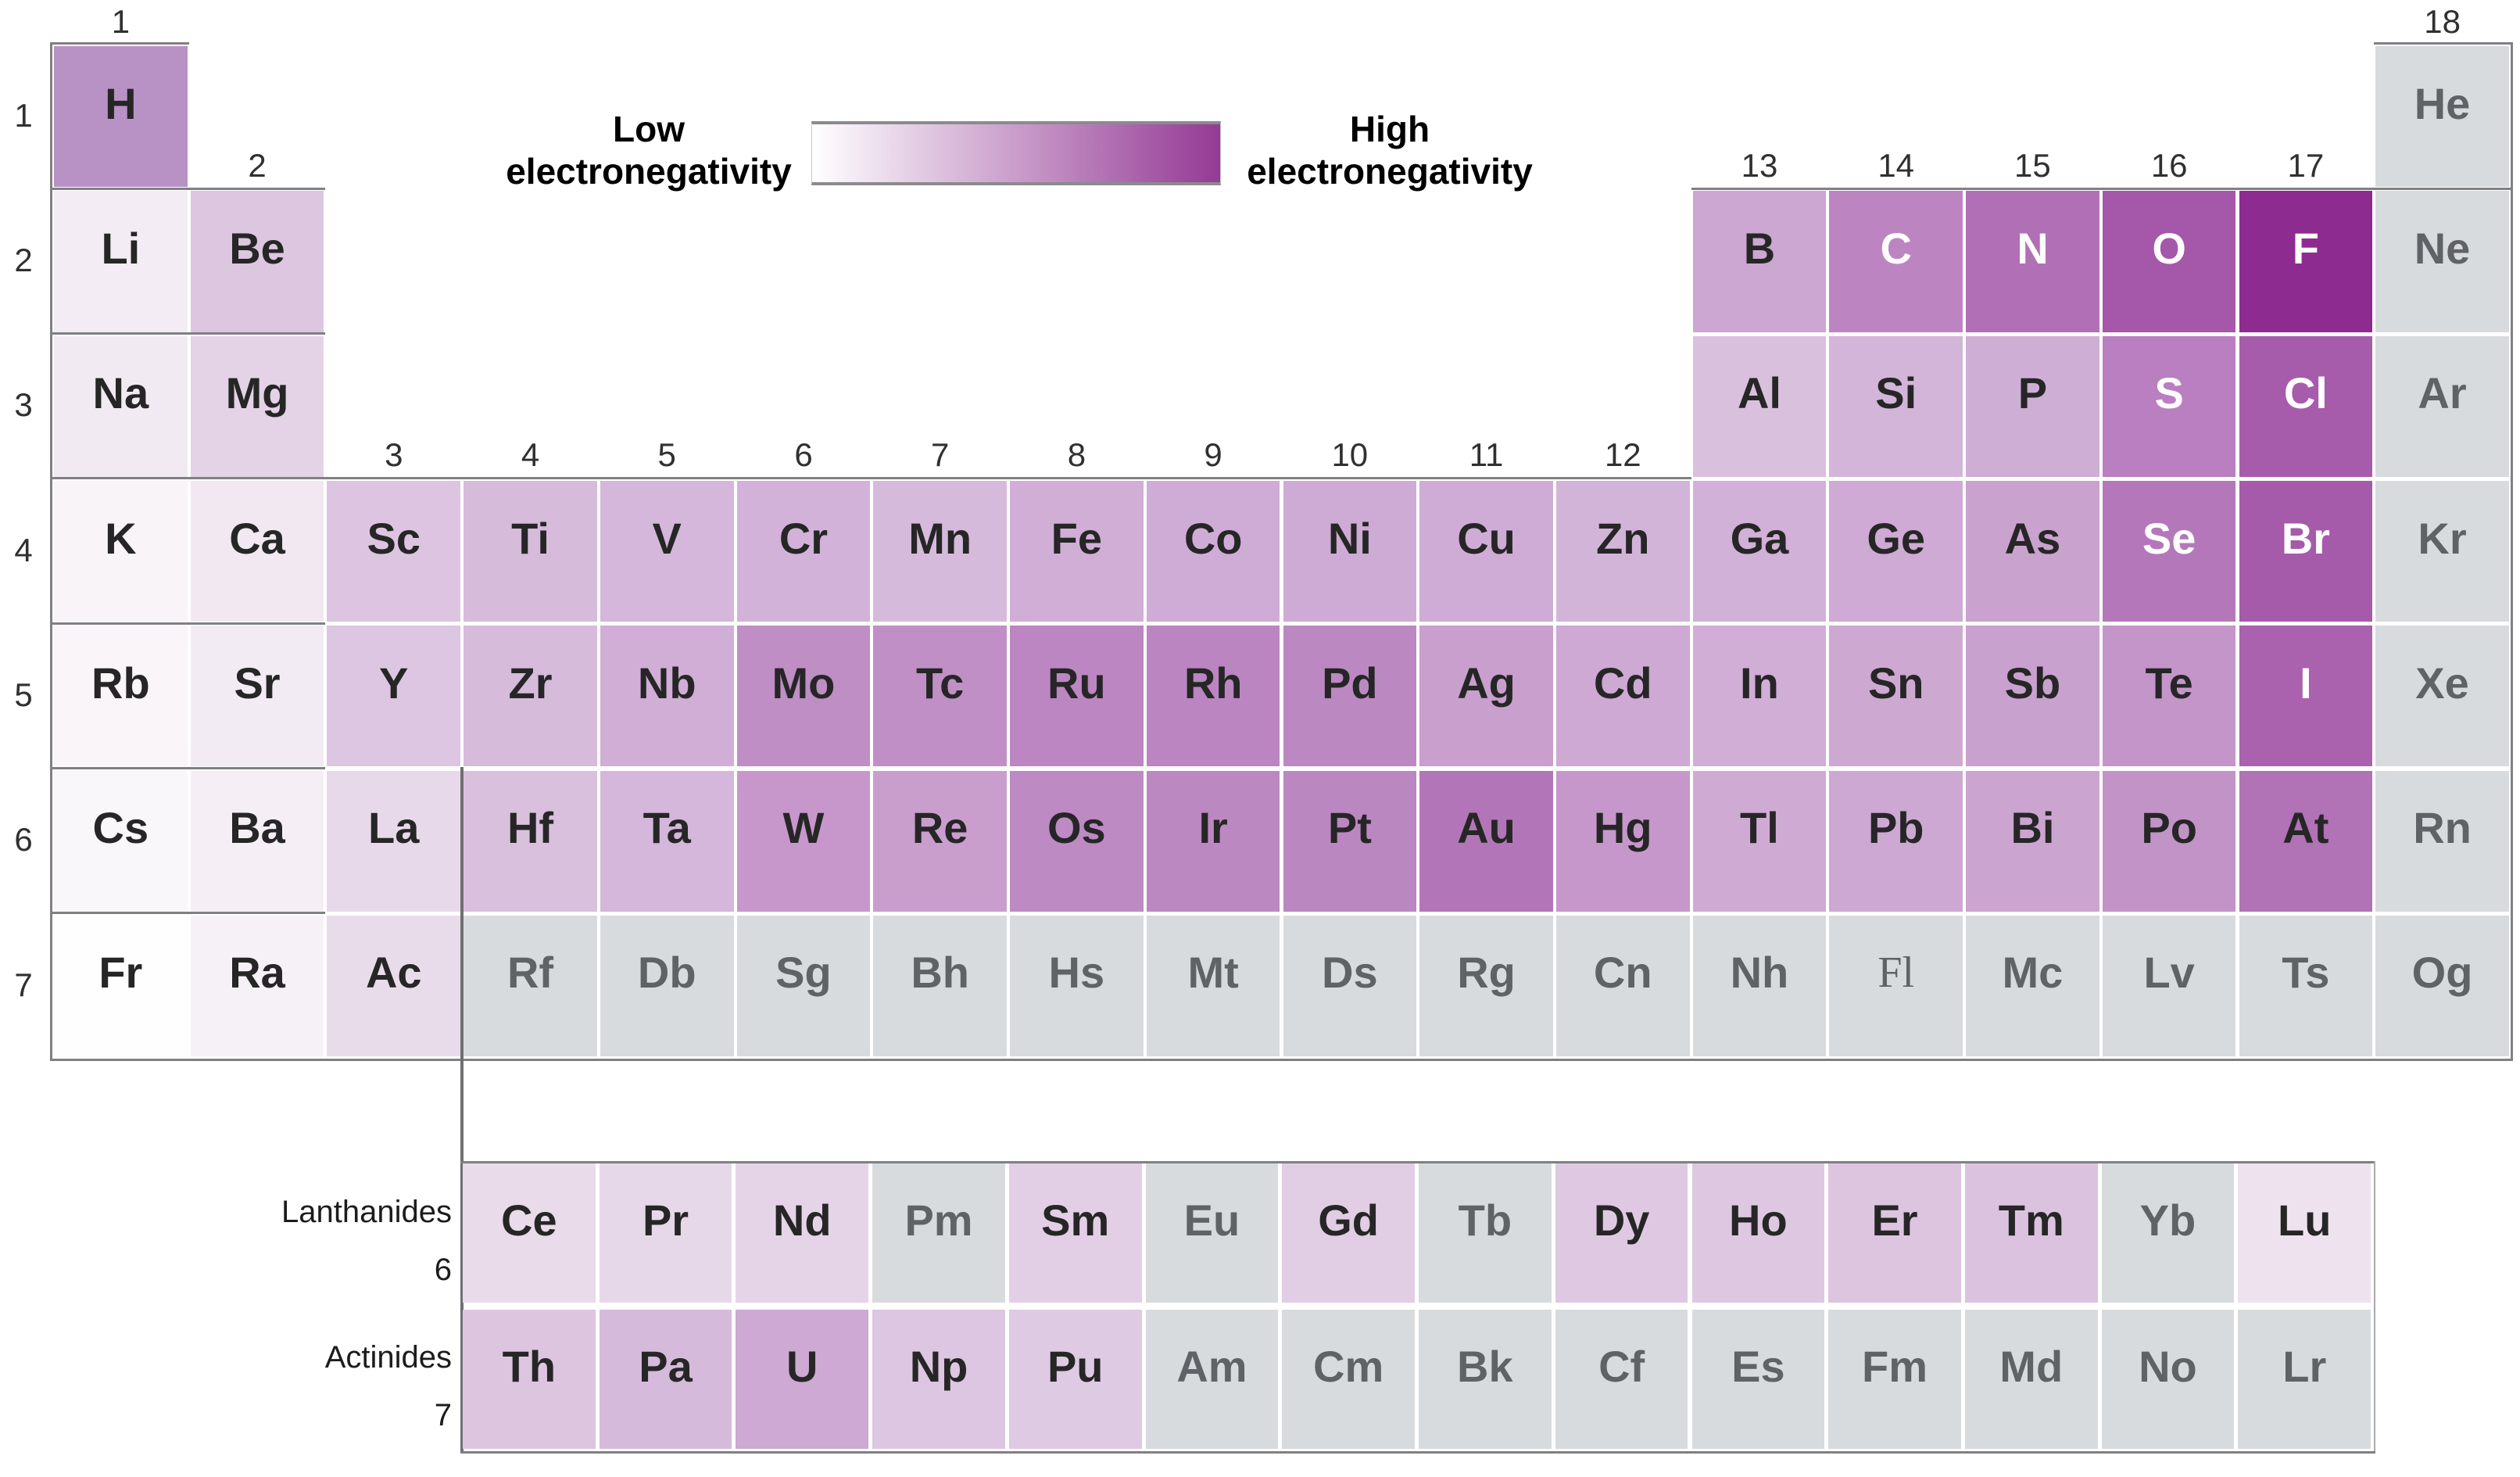 The height and width of the screenshot is (1477, 2520). I want to click on element-cell-P: P, so click(2032, 406).